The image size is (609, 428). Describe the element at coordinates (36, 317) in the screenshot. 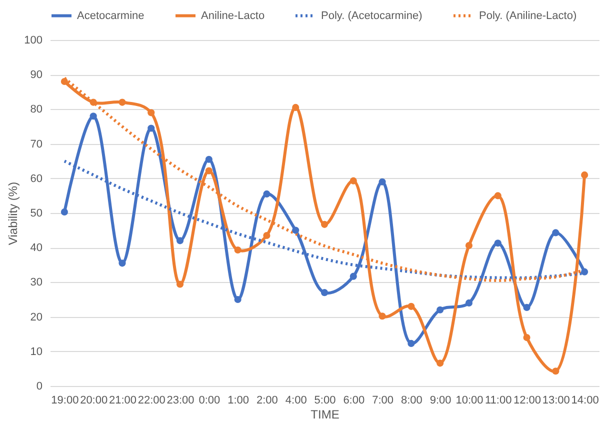

I see `y-tick-label: 20` at that location.